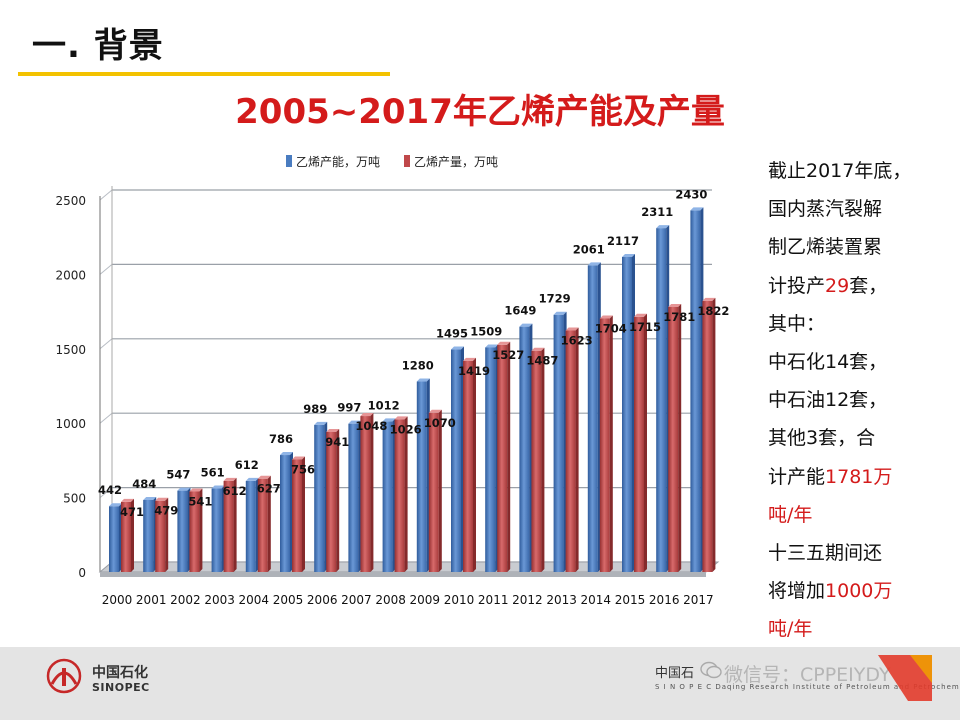 The image size is (960, 720). Describe the element at coordinates (797, 591) in the screenshot. I see `side-note-text: 将增加` at that location.